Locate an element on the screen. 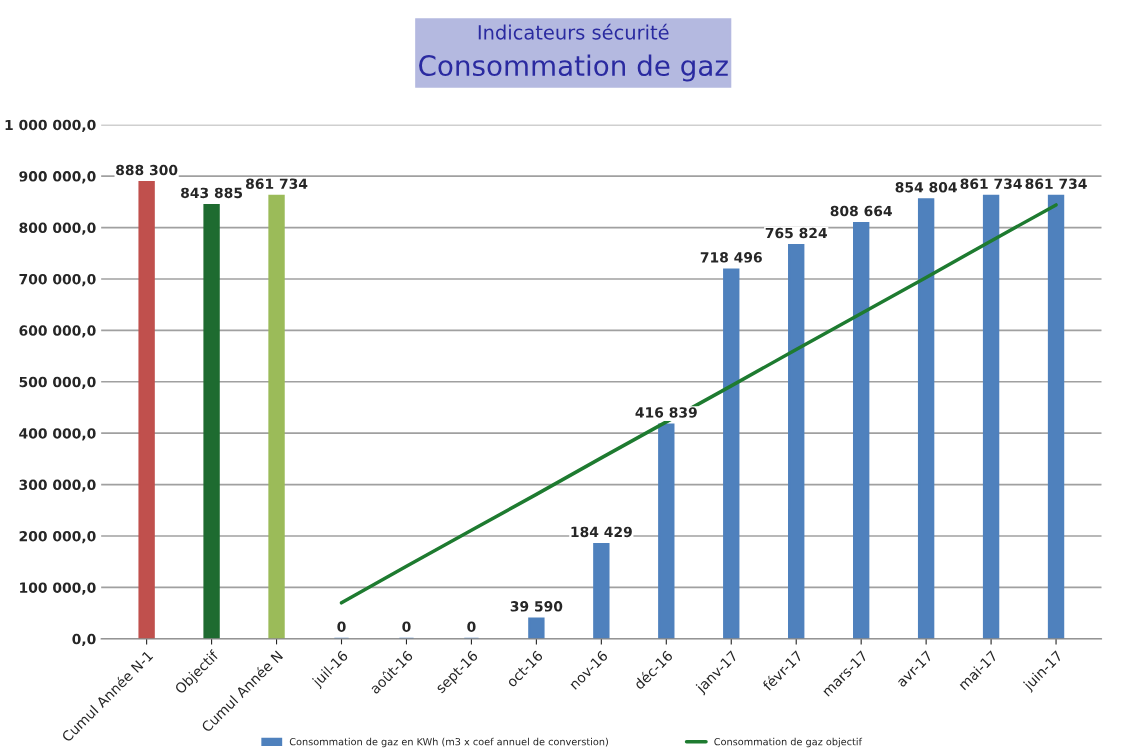  y-tick-label: 900 000,0 is located at coordinates (57, 177).